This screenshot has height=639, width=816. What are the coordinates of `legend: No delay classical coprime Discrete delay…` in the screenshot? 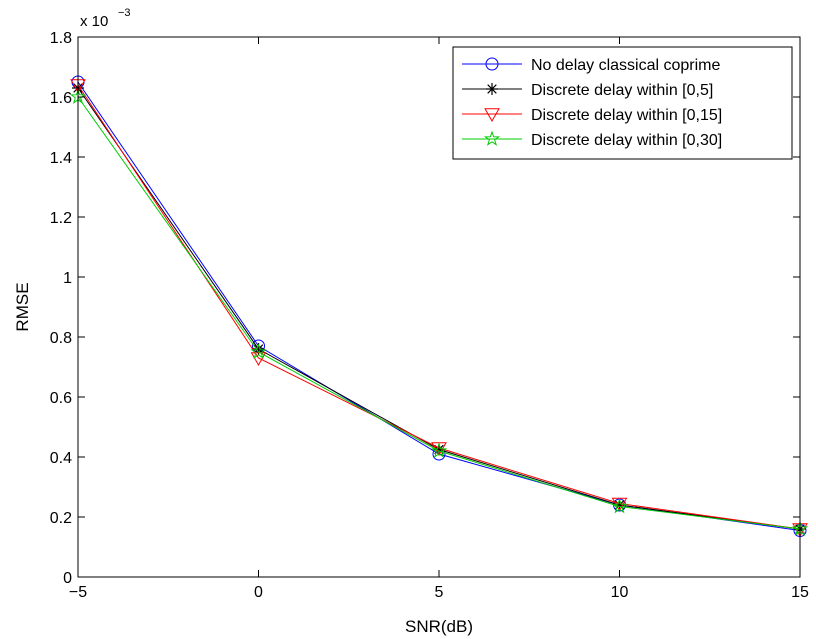 It's located at (622, 103).